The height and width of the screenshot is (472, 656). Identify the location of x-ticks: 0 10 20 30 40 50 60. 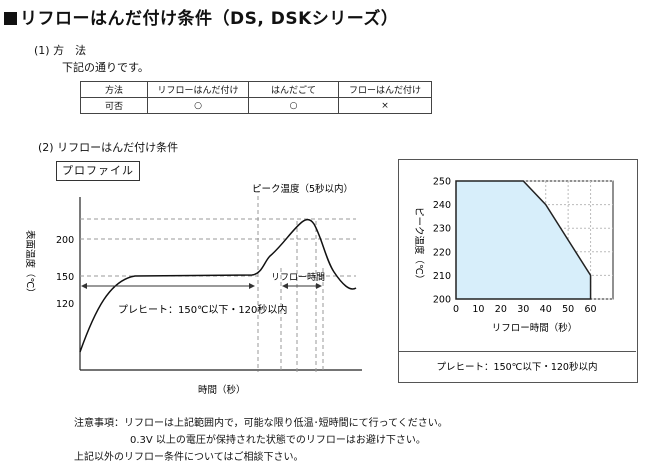
(525, 309).